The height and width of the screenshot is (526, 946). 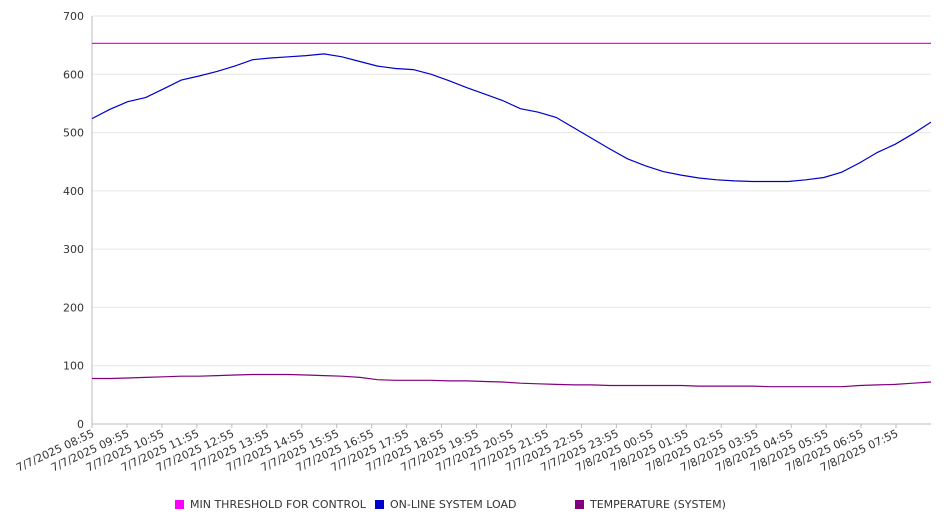 I want to click on y-tick-label: 100, so click(x=73, y=366).